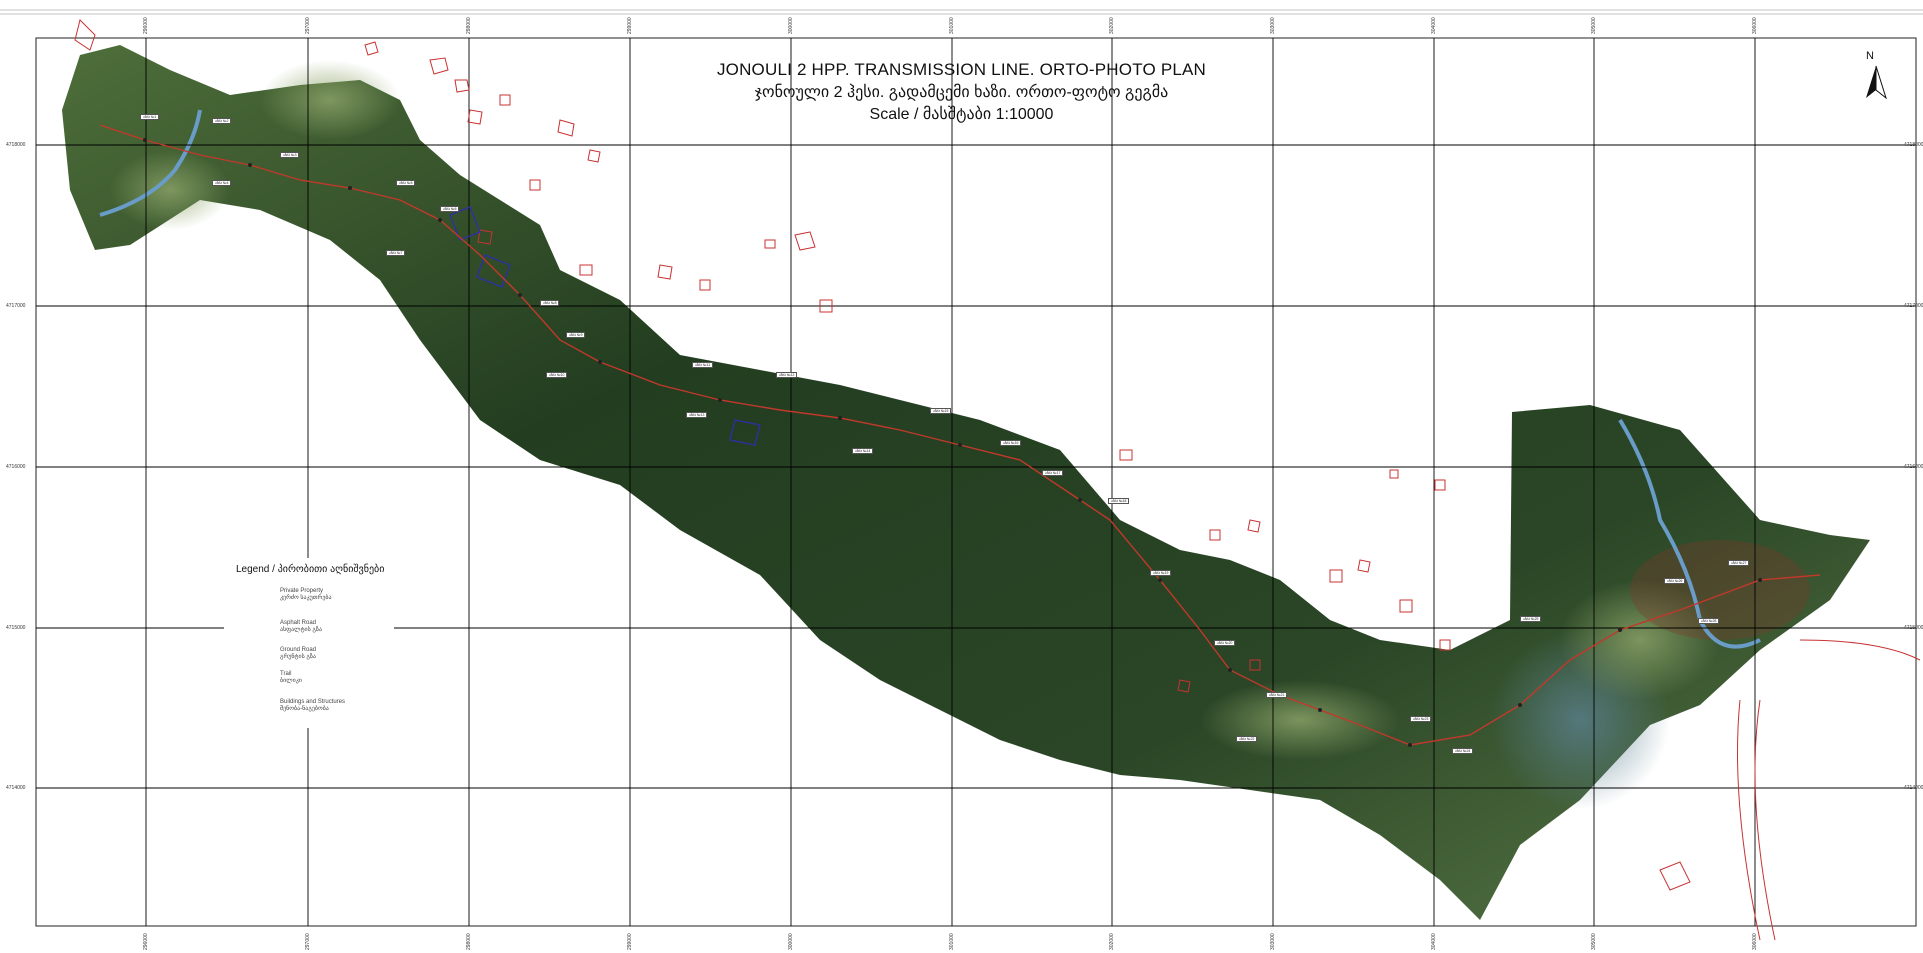 This screenshot has width=1923, height=953. What do you see at coordinates (557, 375) in the screenshot?
I see `tower-label: ანძა №10` at bounding box center [557, 375].